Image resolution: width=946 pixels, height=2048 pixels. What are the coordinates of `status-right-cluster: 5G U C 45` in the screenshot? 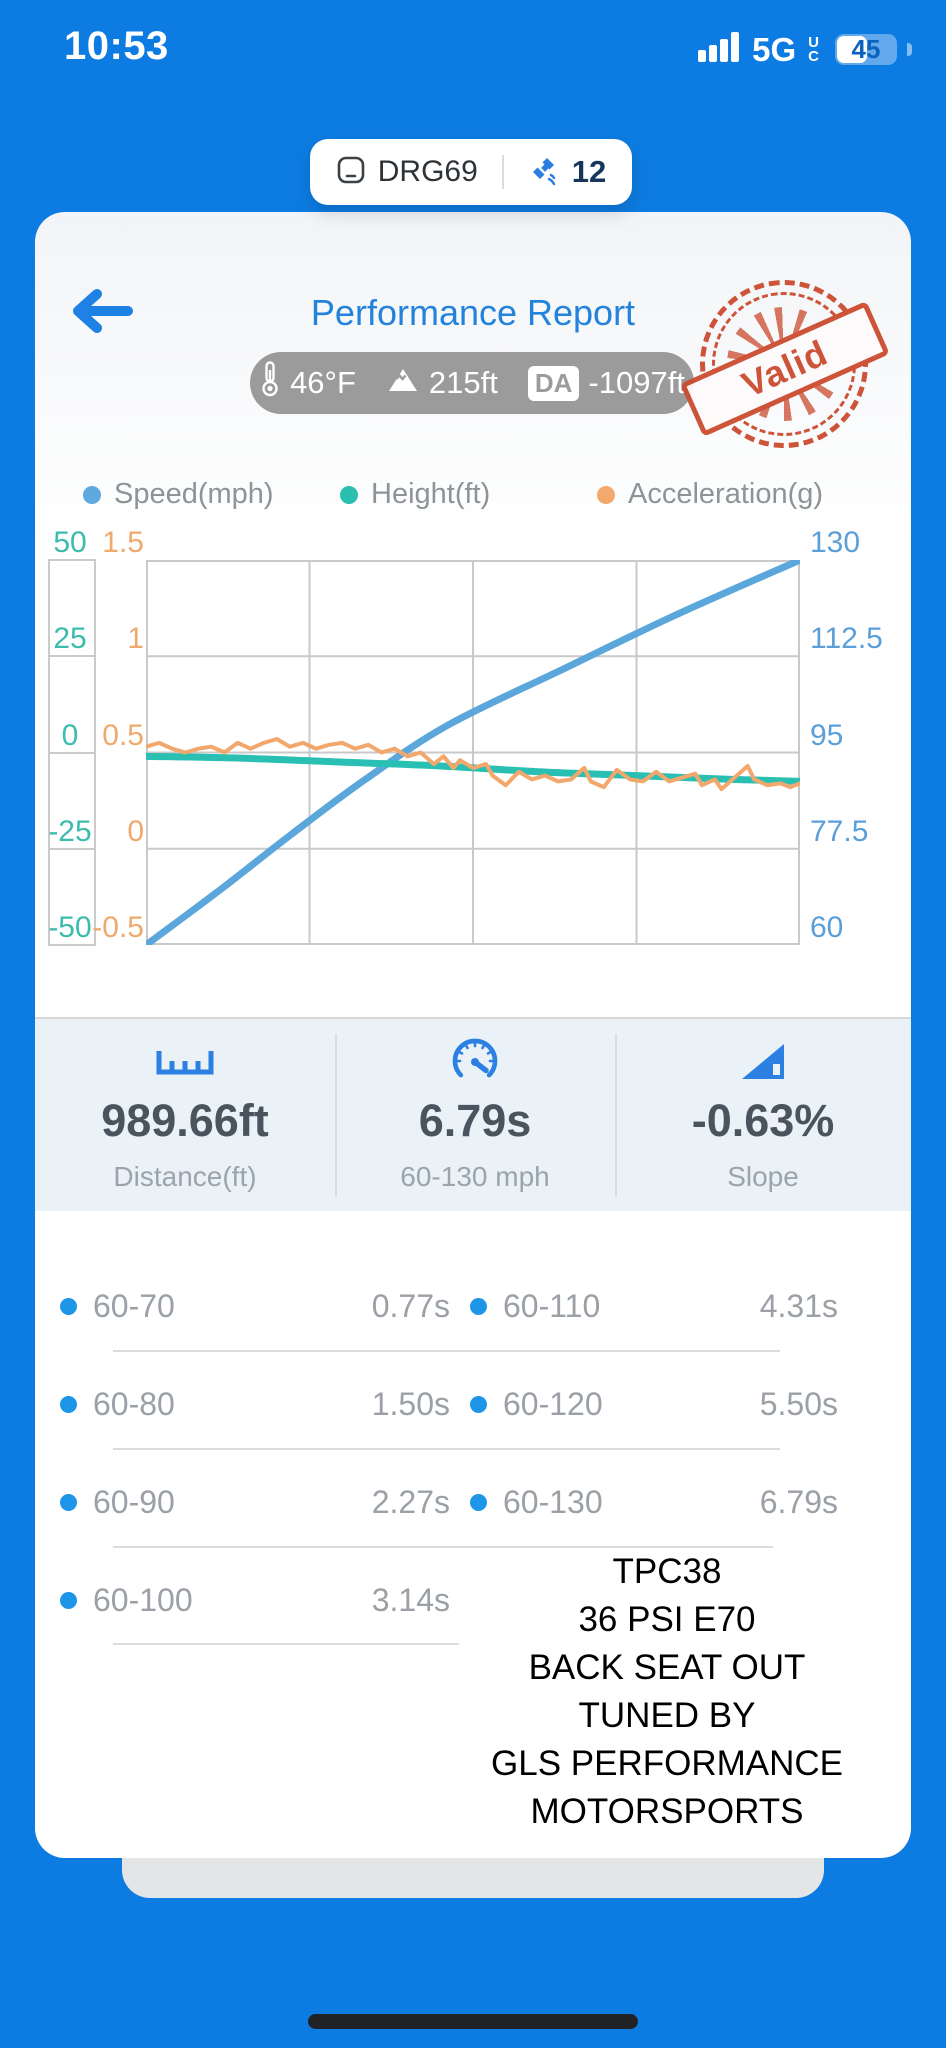 It's located at (805, 49).